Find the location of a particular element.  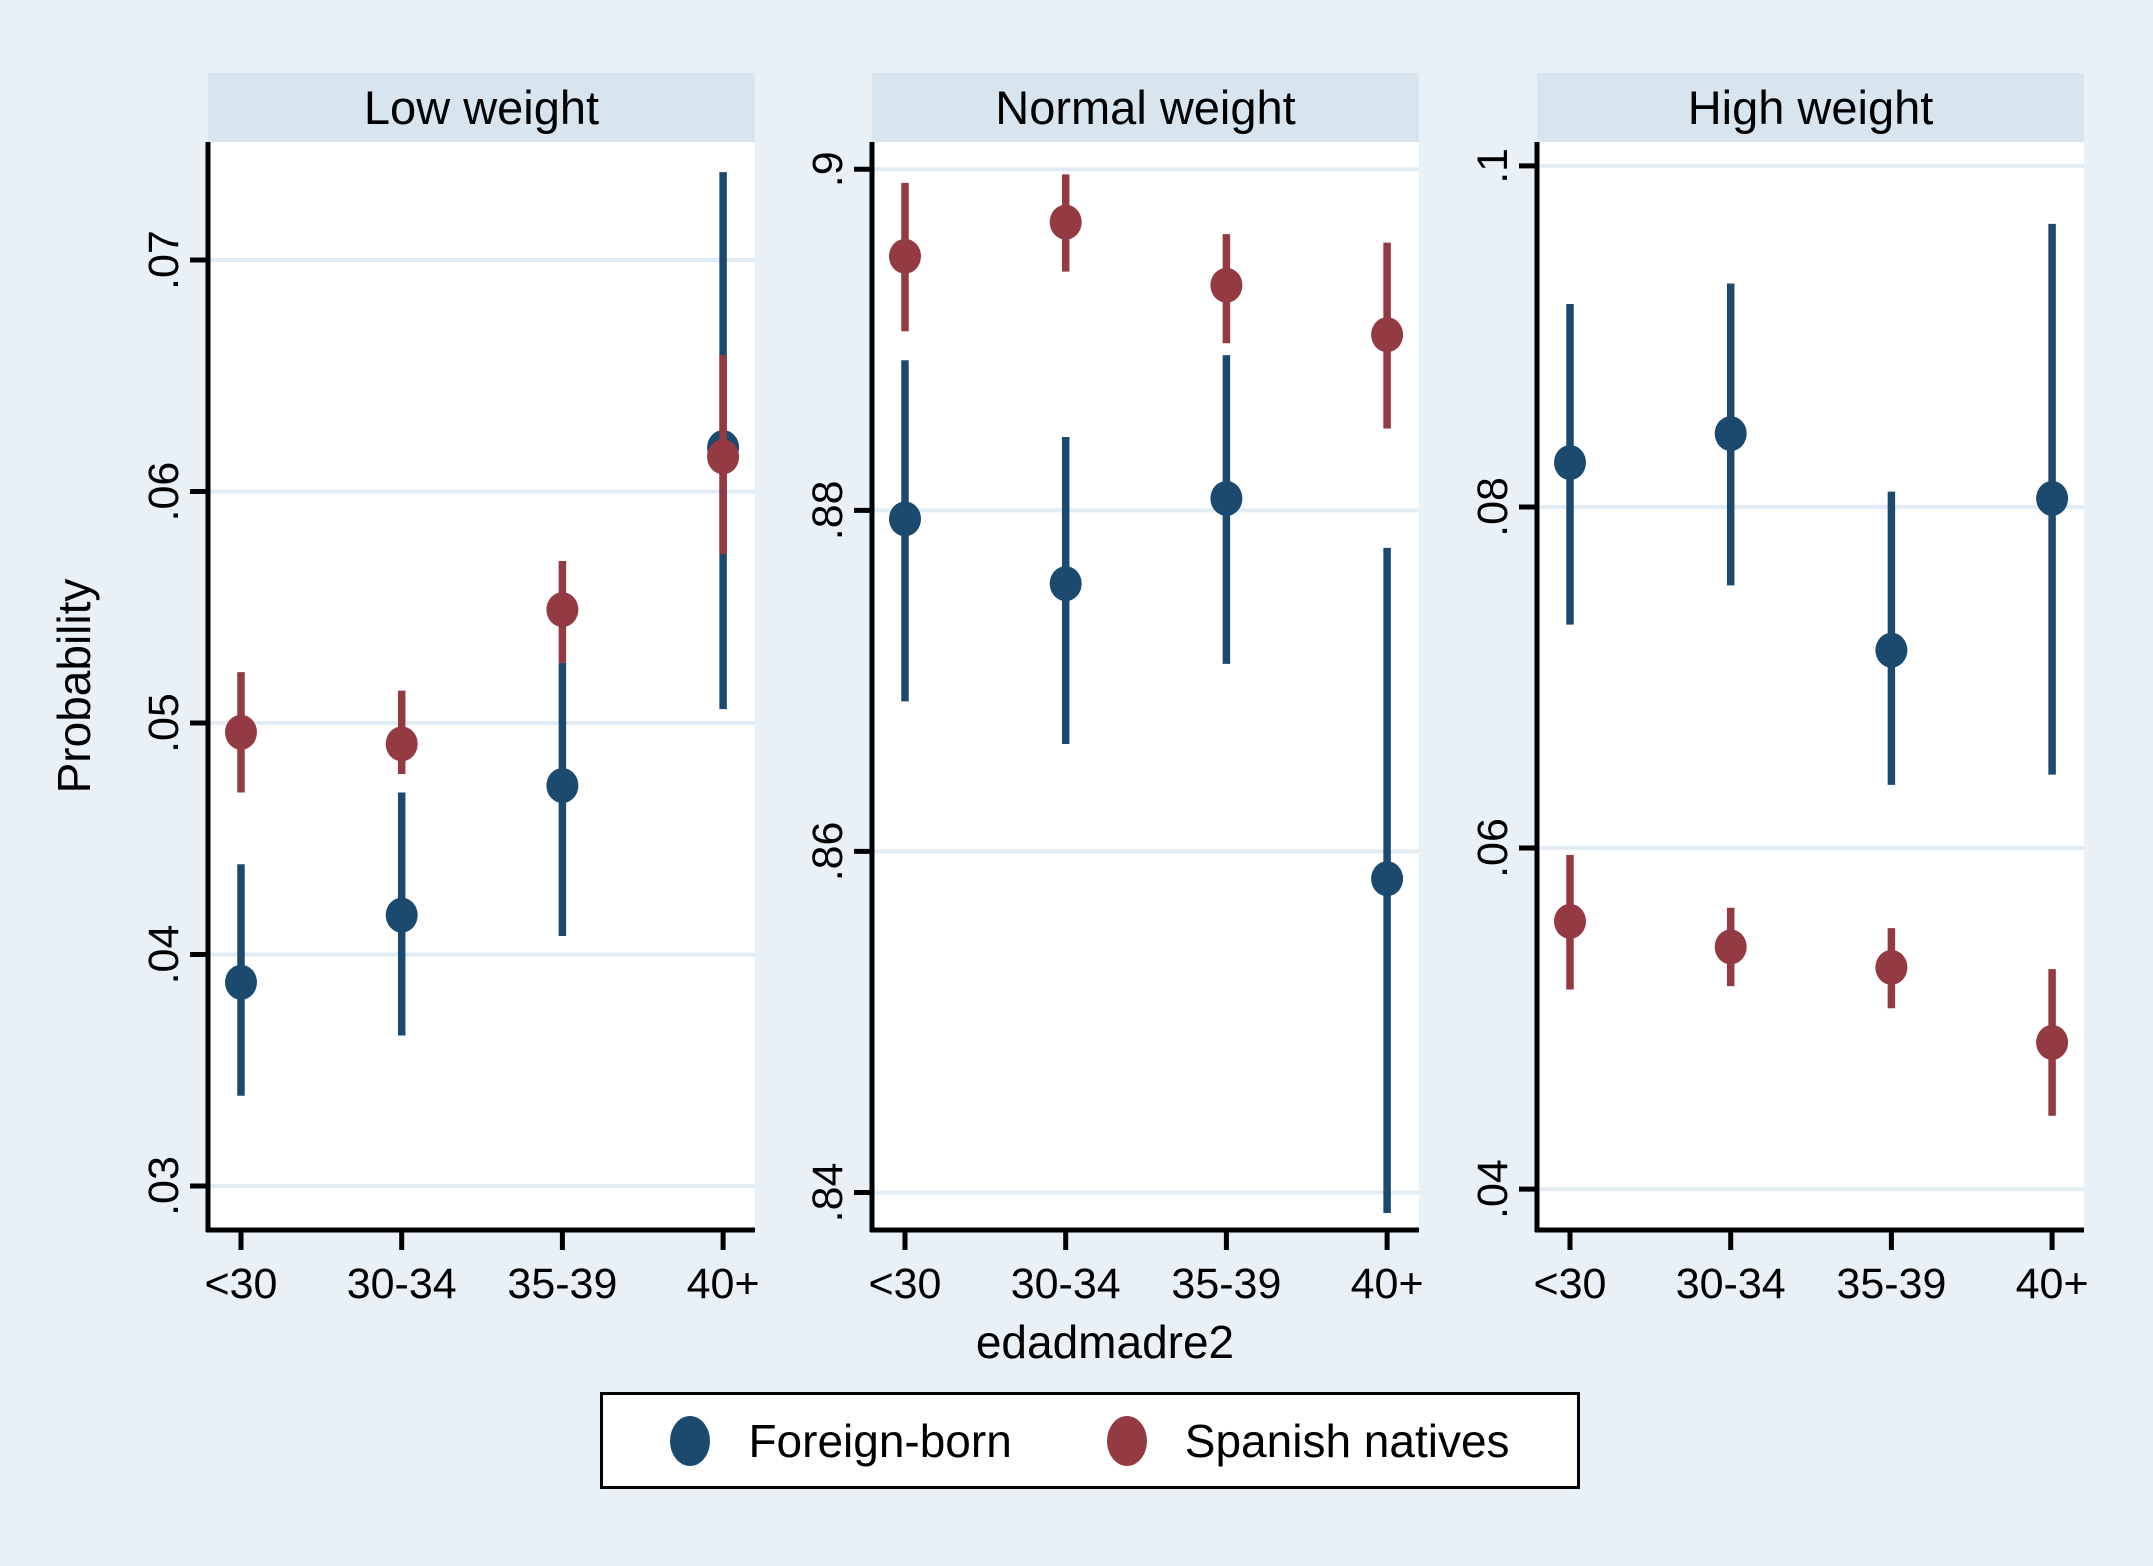

y-tick-label: .88 is located at coordinates (828, 510).